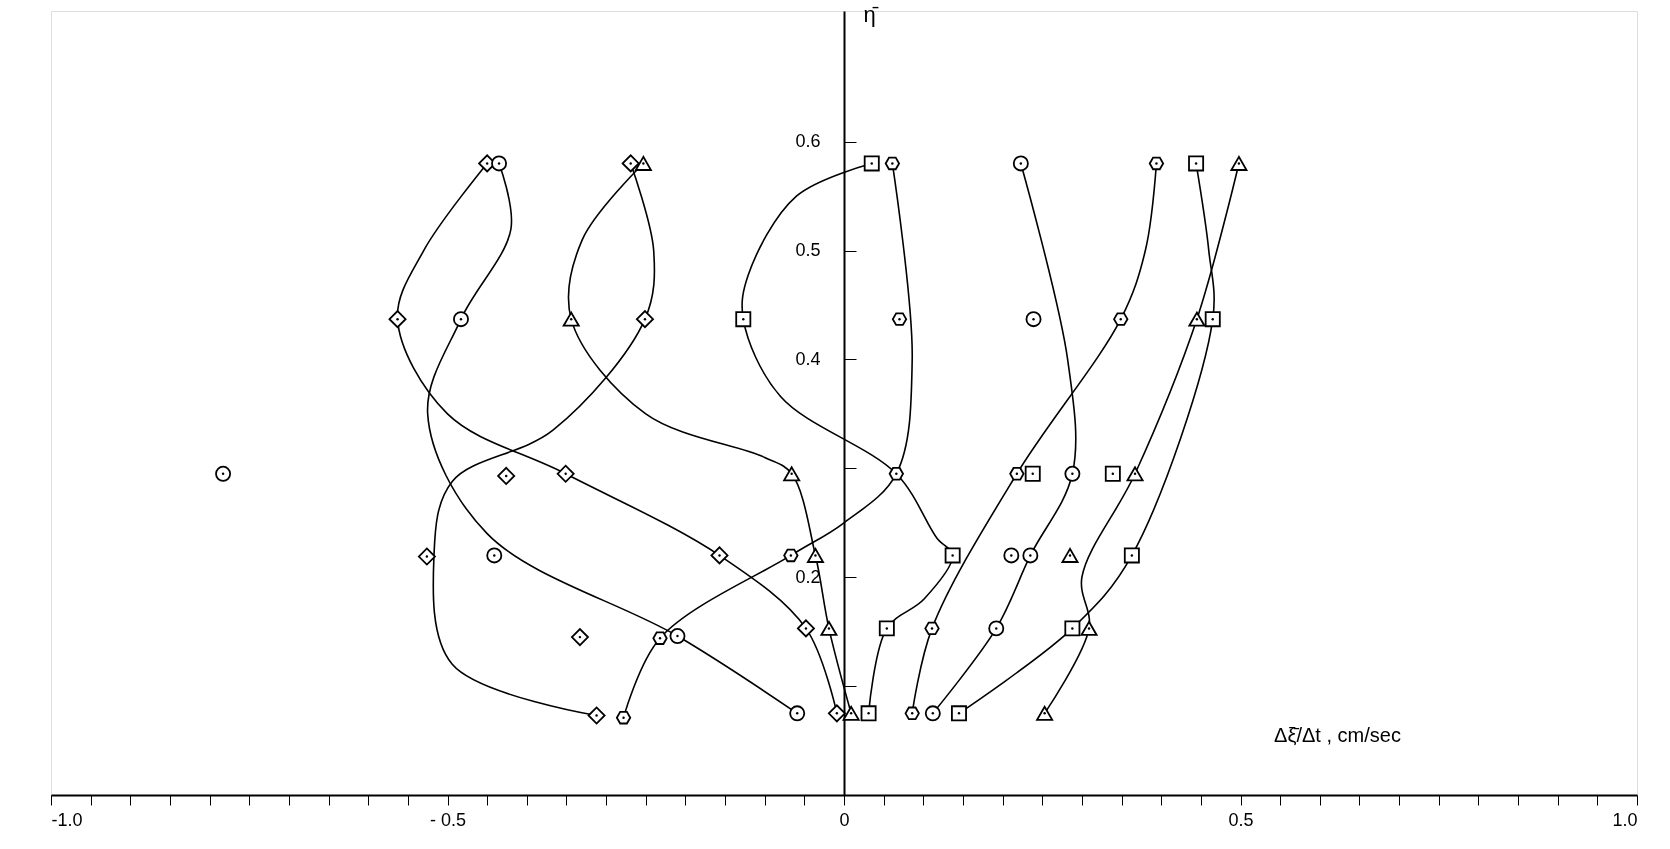  I want to click on y-axis-title: η̄, so click(871, 14).